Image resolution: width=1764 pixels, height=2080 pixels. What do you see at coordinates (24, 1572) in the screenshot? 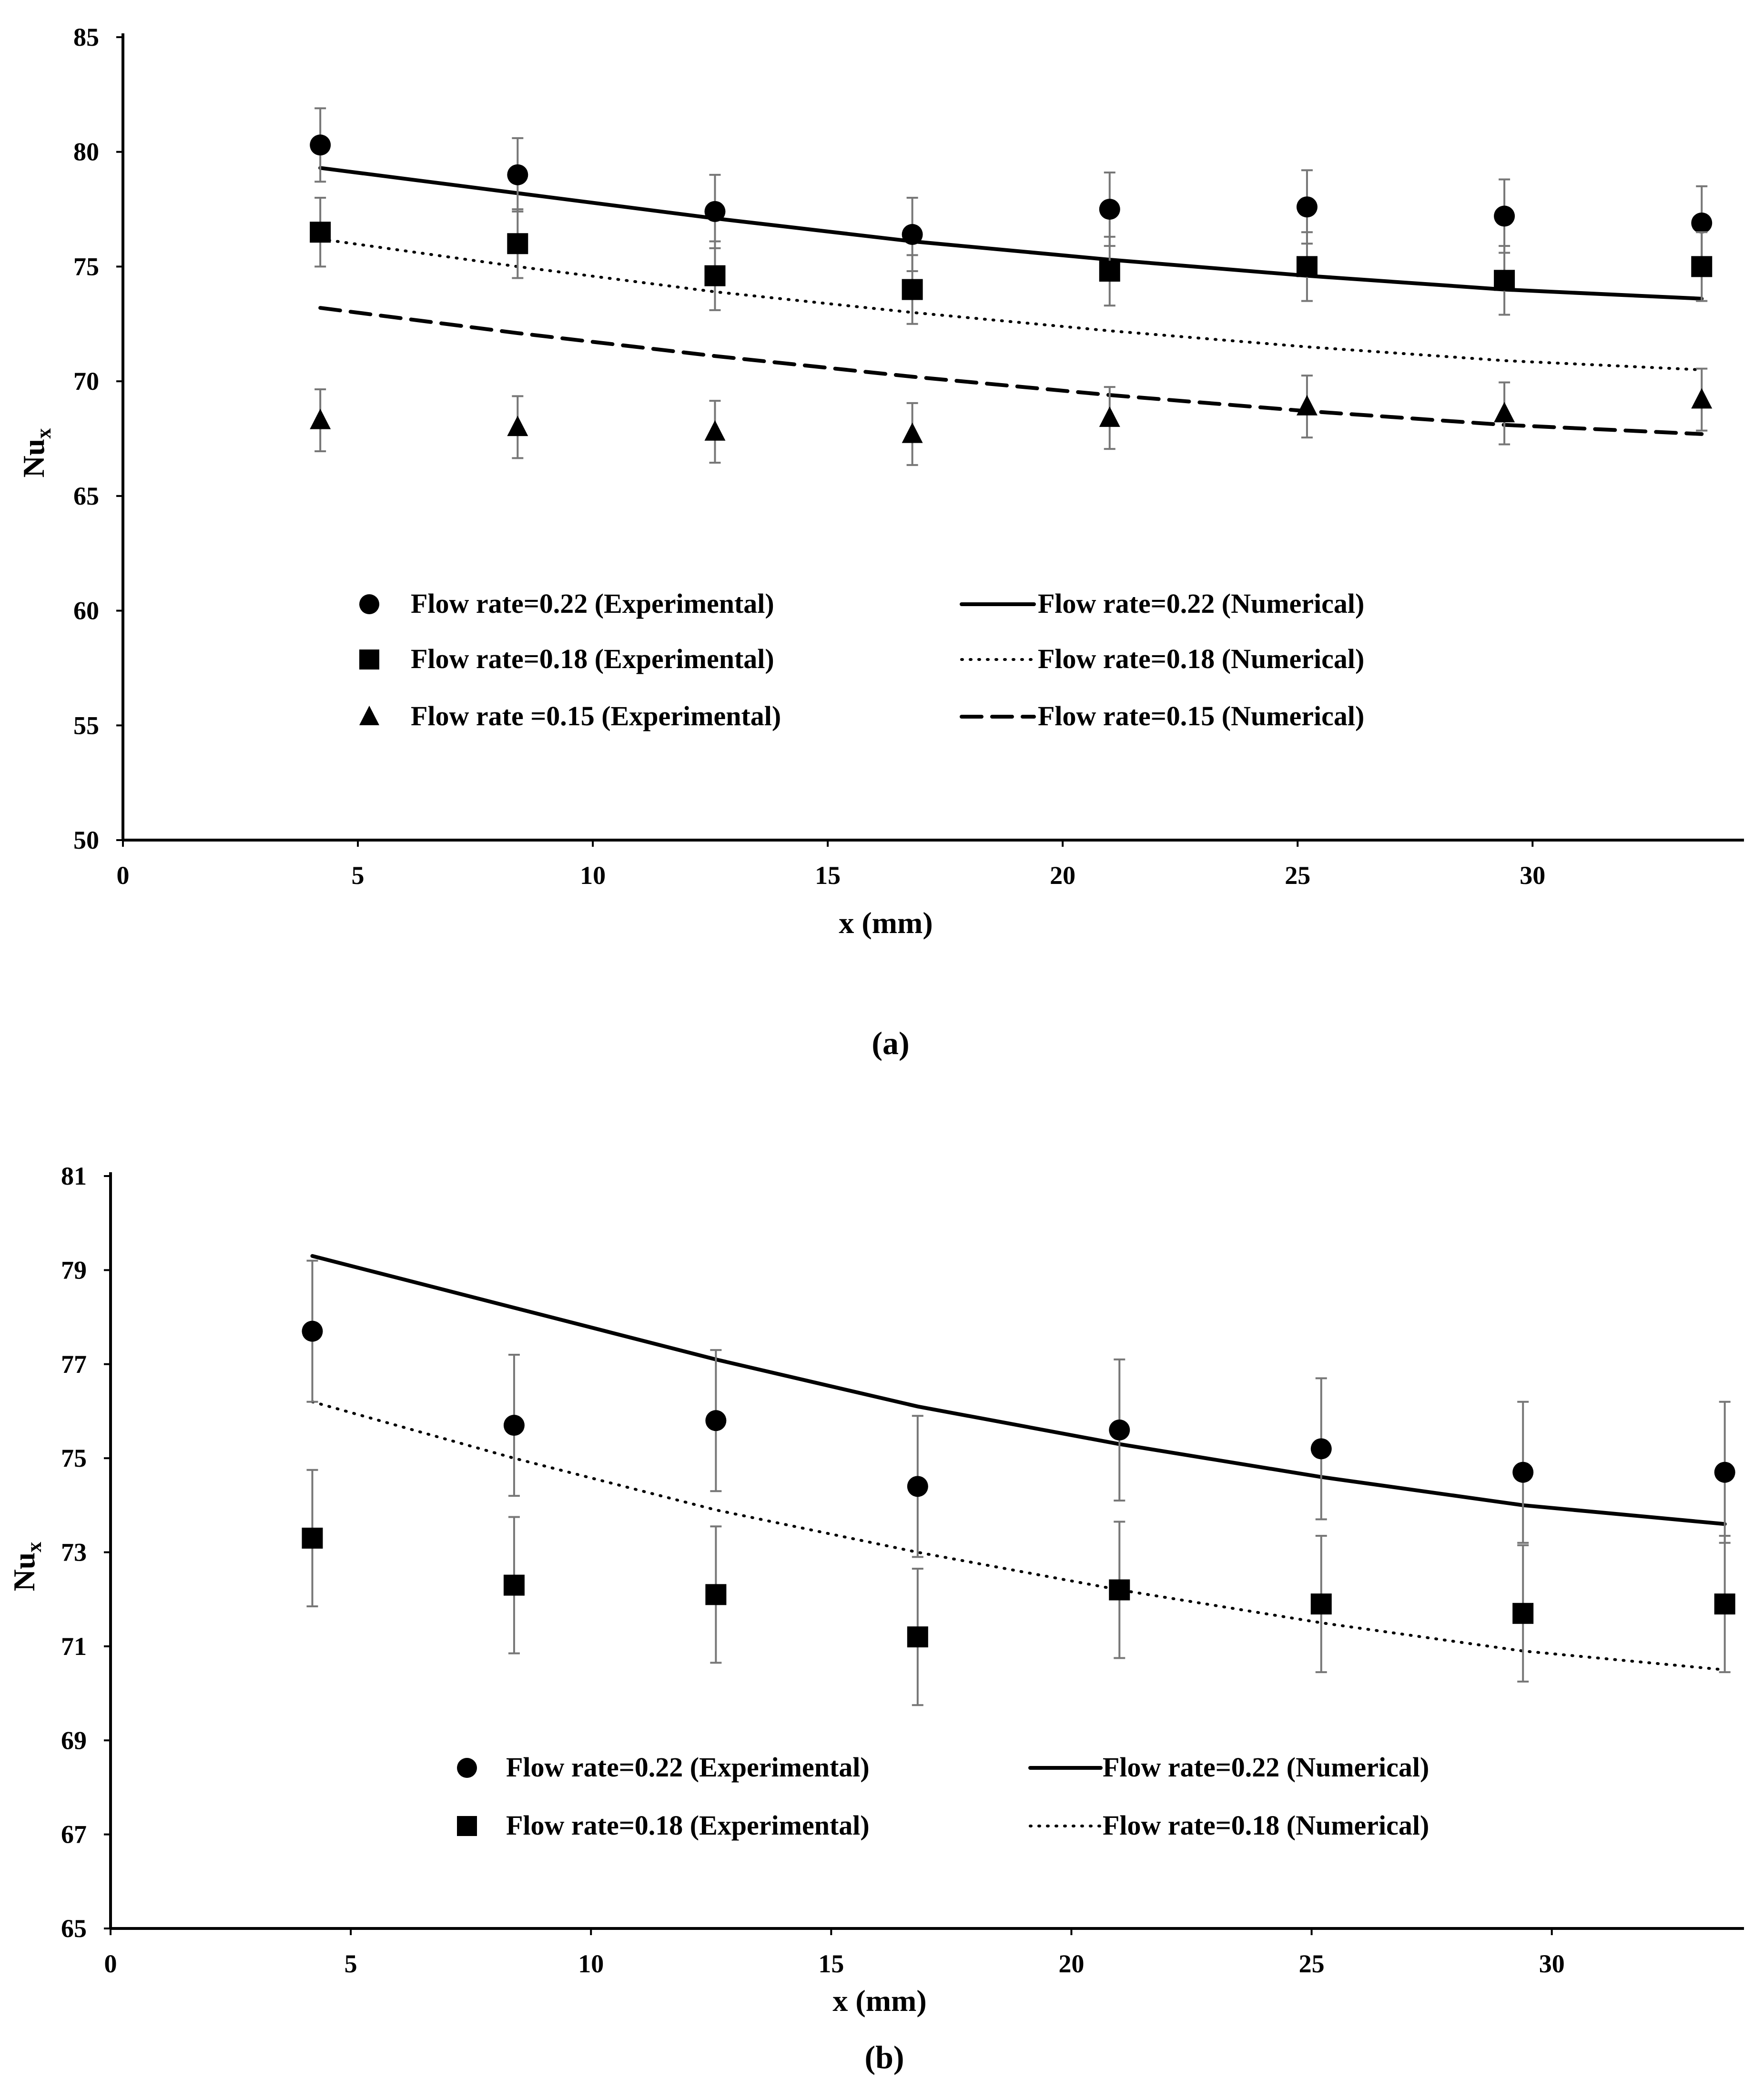
I see `y-axis-title-main: Nu` at bounding box center [24, 1572].